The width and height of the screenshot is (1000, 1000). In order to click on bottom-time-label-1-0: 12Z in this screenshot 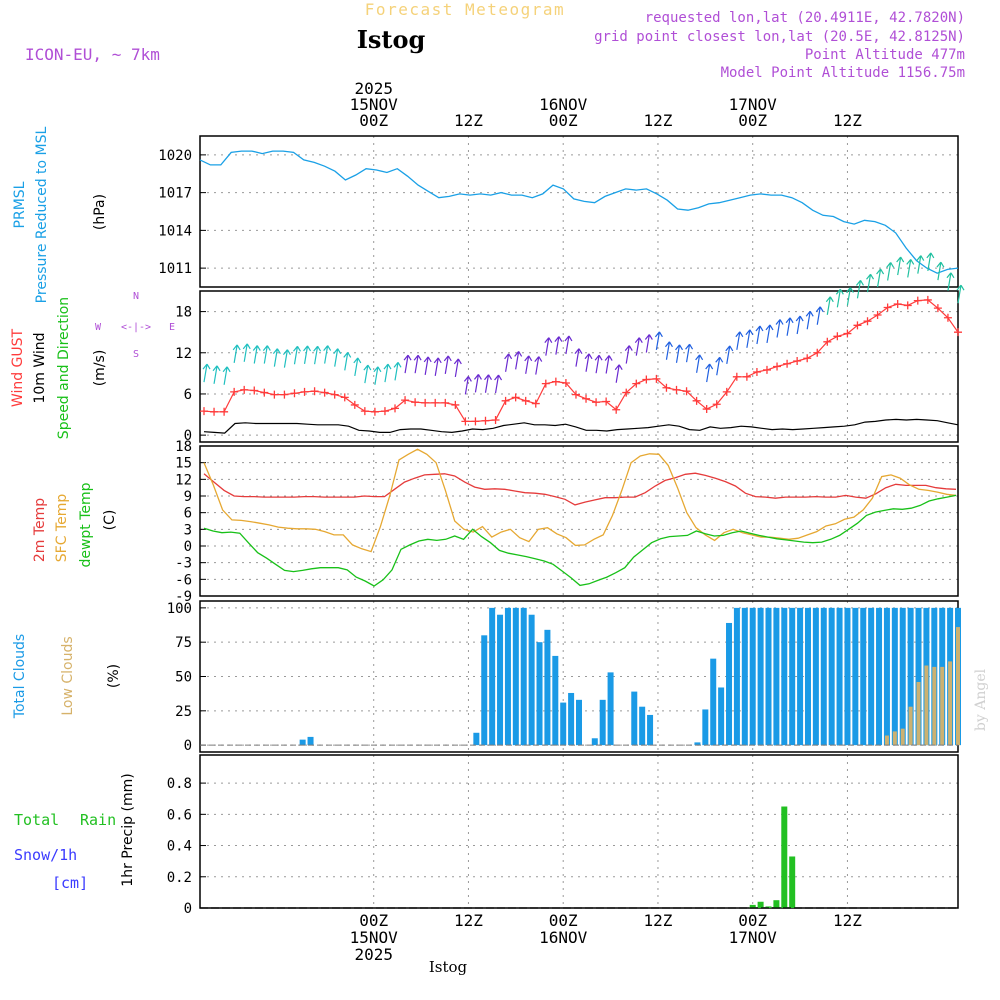, I will do `click(468, 920)`.